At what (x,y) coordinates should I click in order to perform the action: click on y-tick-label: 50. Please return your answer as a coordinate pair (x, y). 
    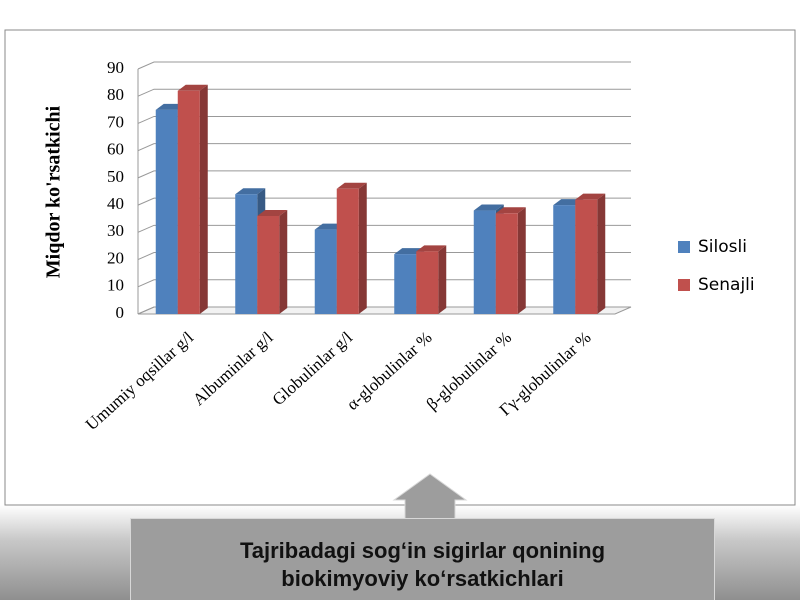
    Looking at the image, I should click on (115, 176).